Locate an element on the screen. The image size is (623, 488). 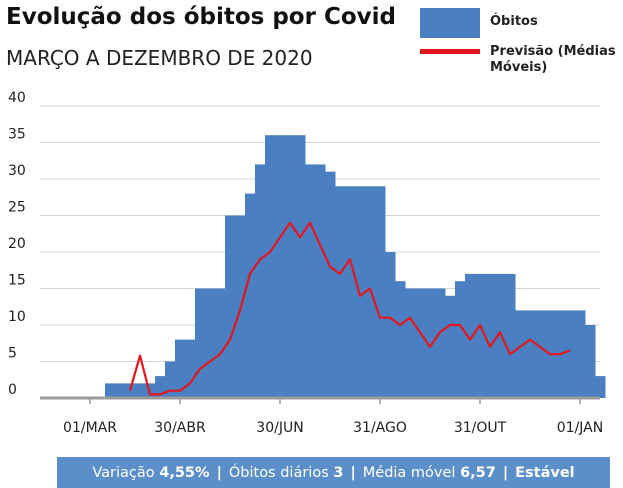
footer-value: 6,57 is located at coordinates (478, 472).